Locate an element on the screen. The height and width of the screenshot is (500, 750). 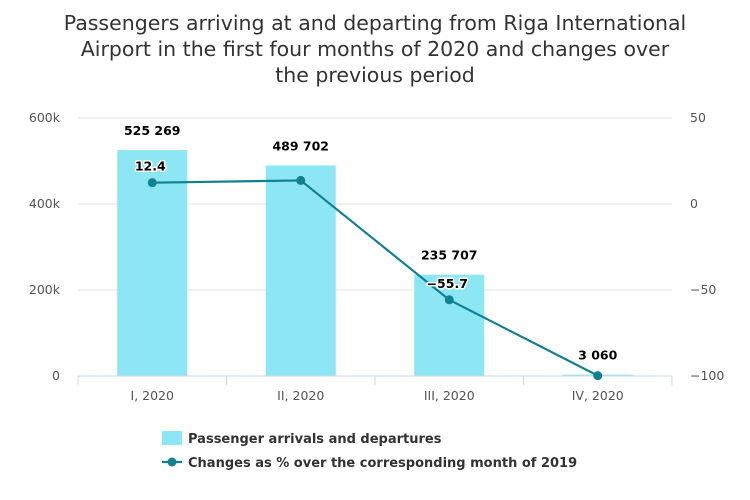
y-left-tick-label: 200k is located at coordinates (45, 289).